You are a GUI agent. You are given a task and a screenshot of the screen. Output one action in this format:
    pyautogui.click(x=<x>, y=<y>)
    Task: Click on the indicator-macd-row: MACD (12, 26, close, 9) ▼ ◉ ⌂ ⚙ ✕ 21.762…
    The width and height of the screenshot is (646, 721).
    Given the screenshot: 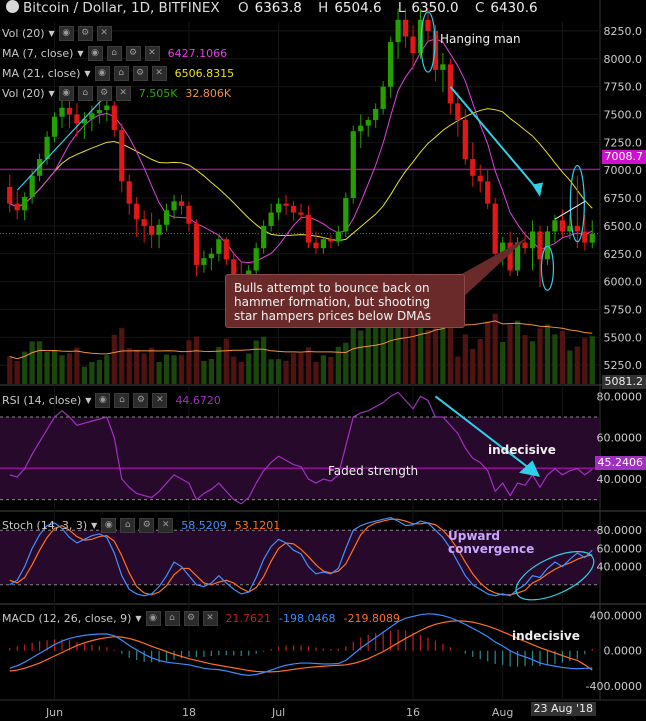 What is the action you would take?
    pyautogui.click(x=201, y=618)
    